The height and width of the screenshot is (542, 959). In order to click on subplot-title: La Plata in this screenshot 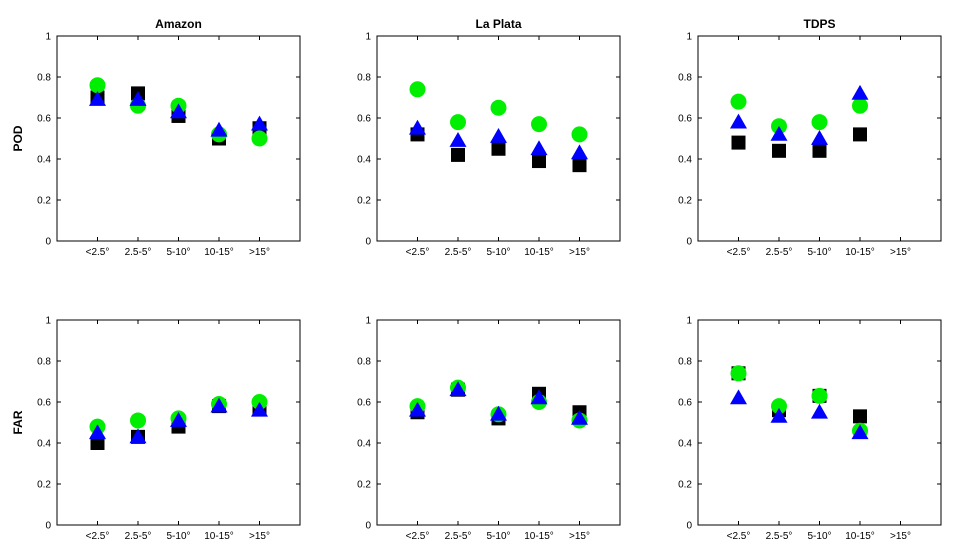, I will do `click(498, 24)`.